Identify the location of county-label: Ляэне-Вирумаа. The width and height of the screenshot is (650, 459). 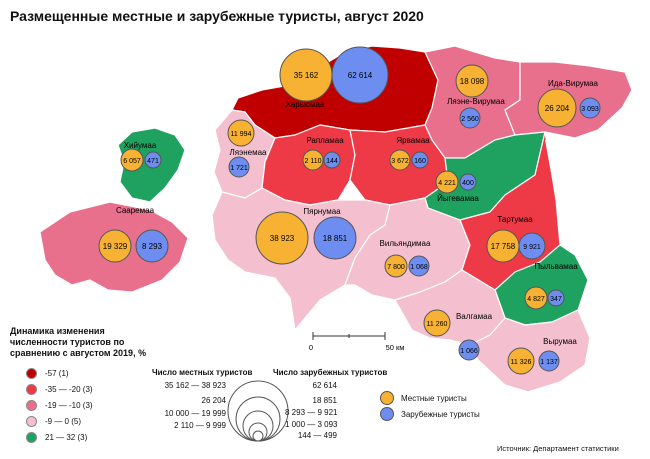
(476, 101).